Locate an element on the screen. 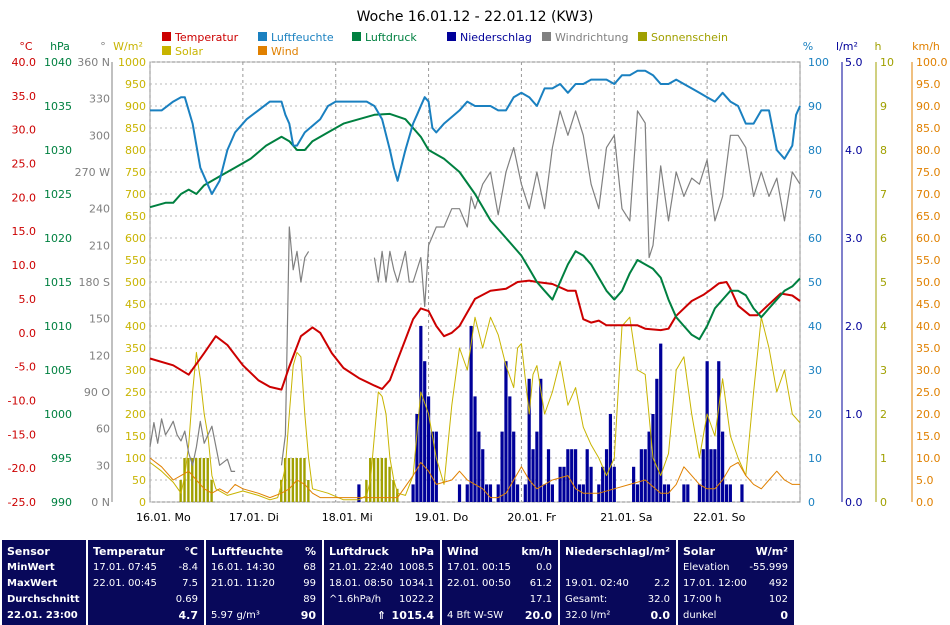 This screenshot has height=625, width=950. y-tick-label: 150 is located at coordinates (135, 436).